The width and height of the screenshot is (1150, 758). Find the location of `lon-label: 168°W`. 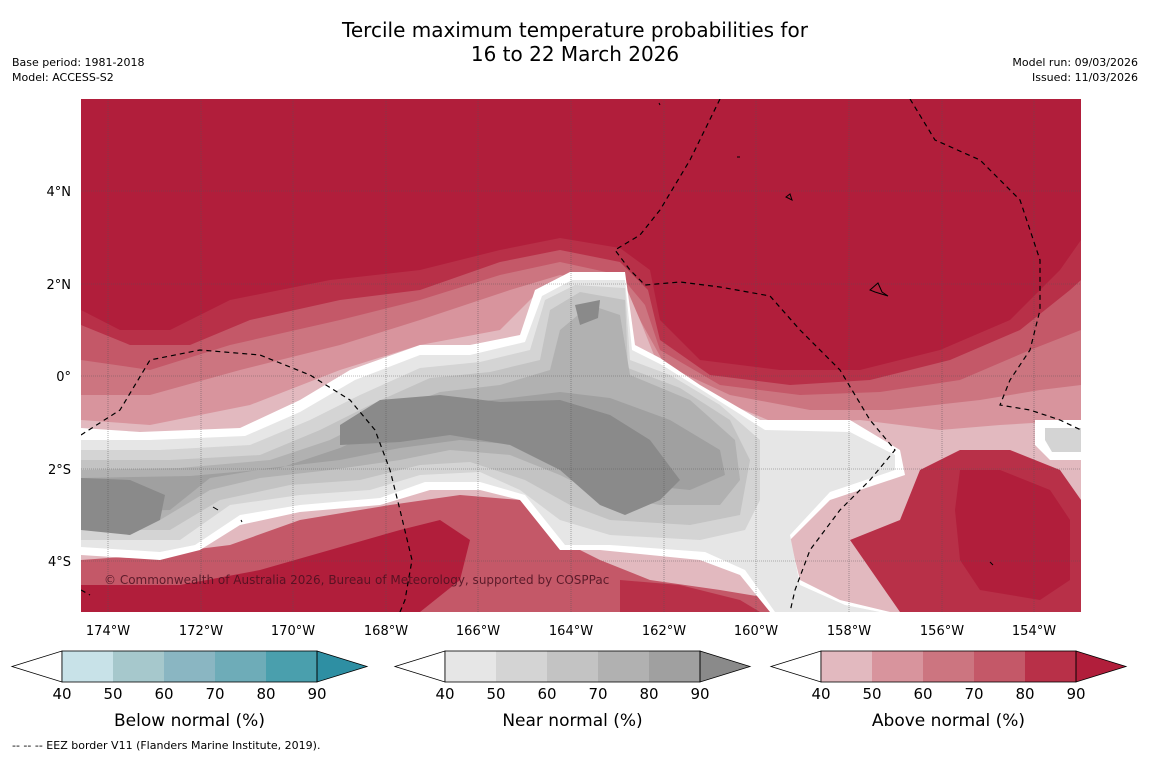

lon-label: 168°W is located at coordinates (386, 631).